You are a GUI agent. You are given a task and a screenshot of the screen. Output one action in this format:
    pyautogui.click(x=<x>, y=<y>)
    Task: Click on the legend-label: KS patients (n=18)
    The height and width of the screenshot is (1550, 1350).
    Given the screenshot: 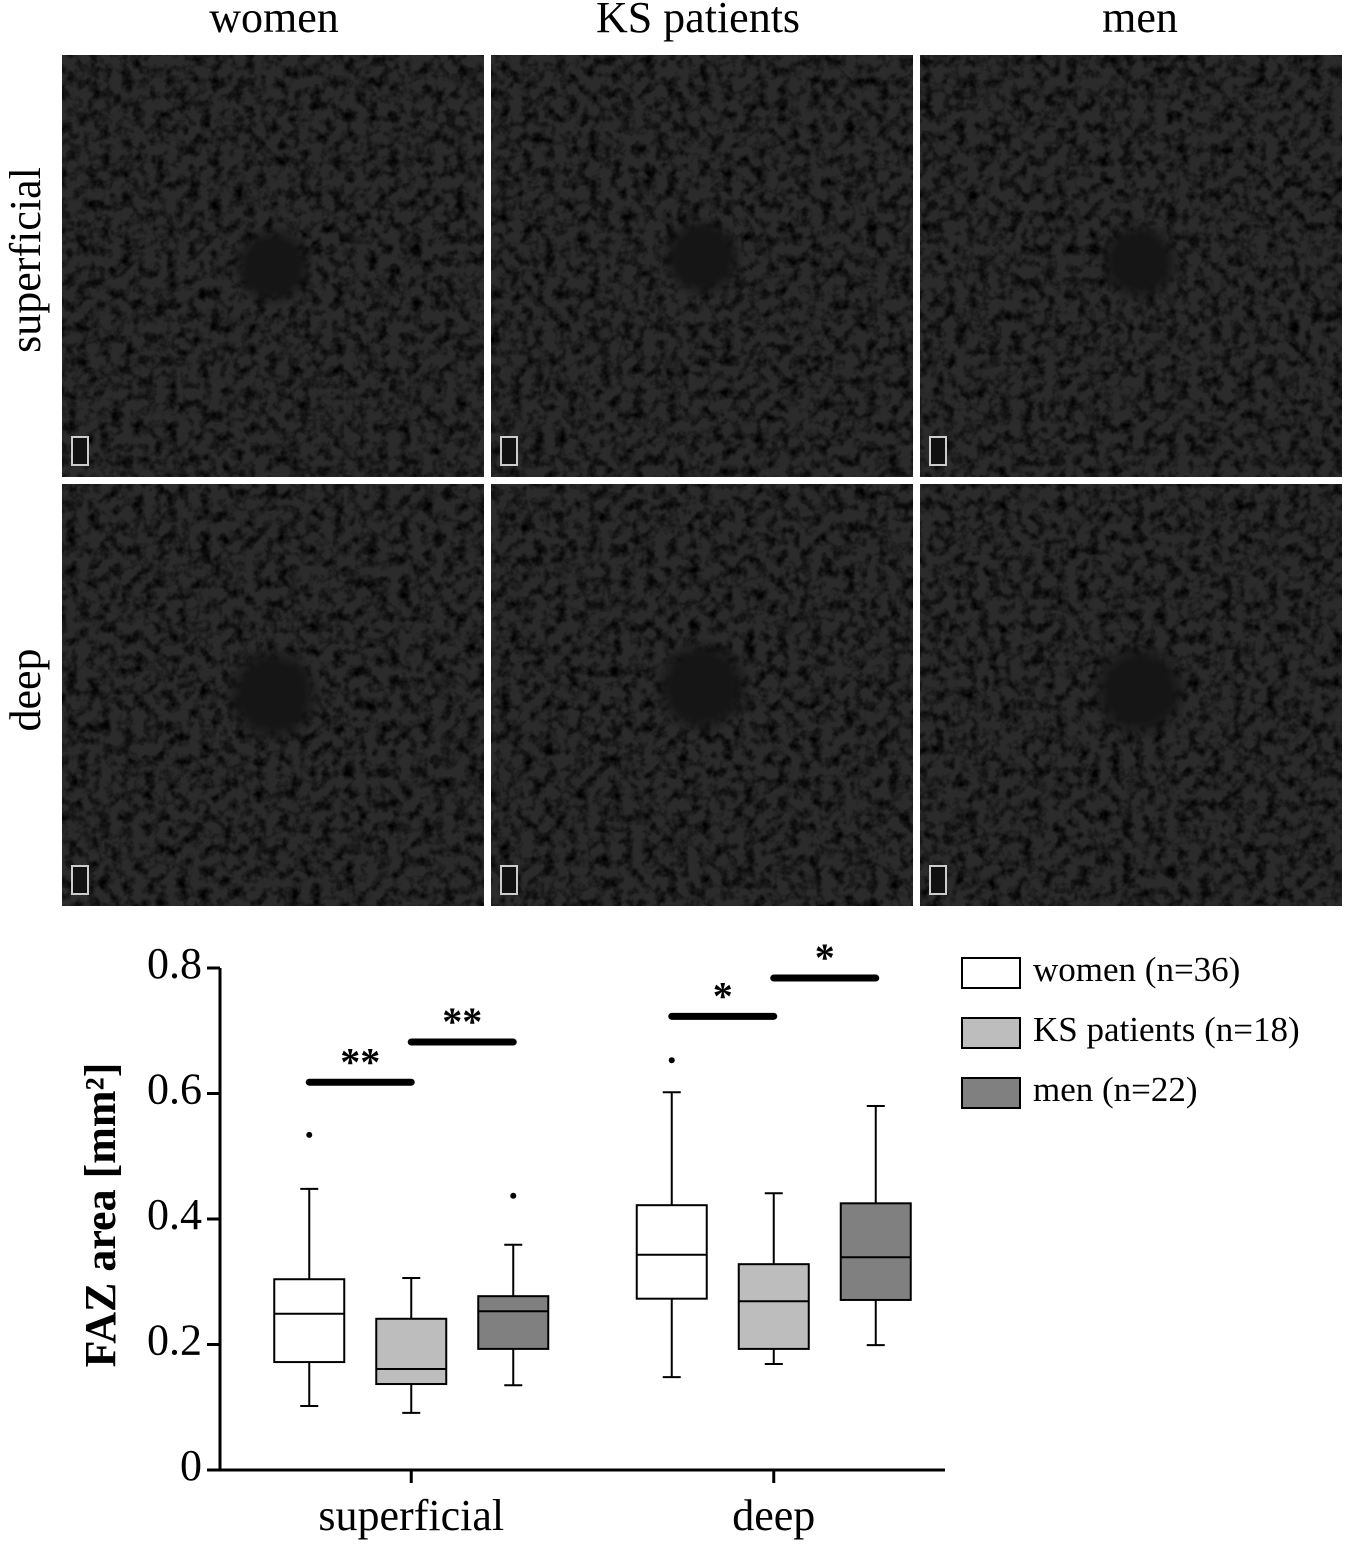 What is the action you would take?
    pyautogui.click(x=1166, y=1029)
    